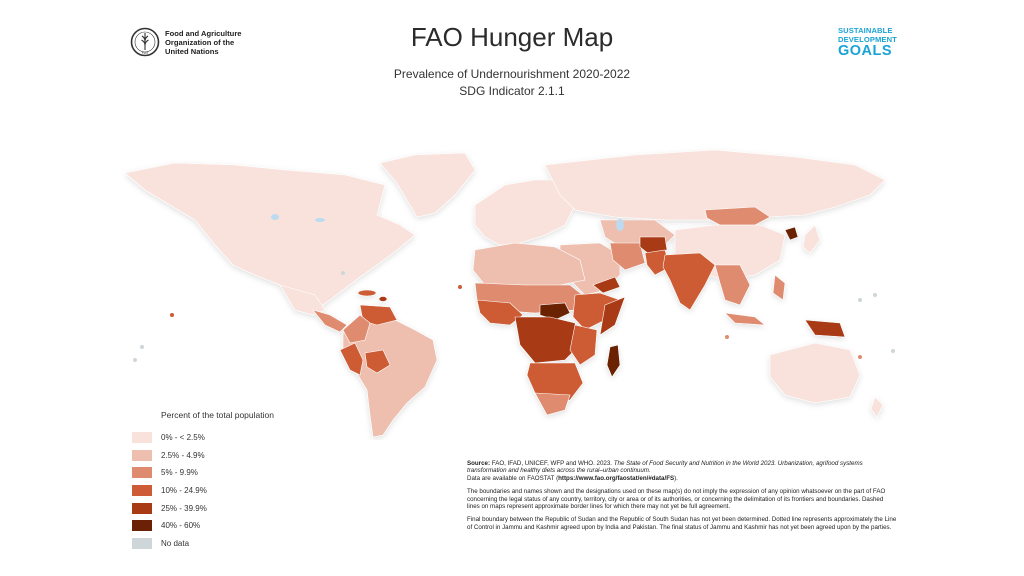 This screenshot has width=1024, height=576. I want to click on colombia, so click(356, 329).